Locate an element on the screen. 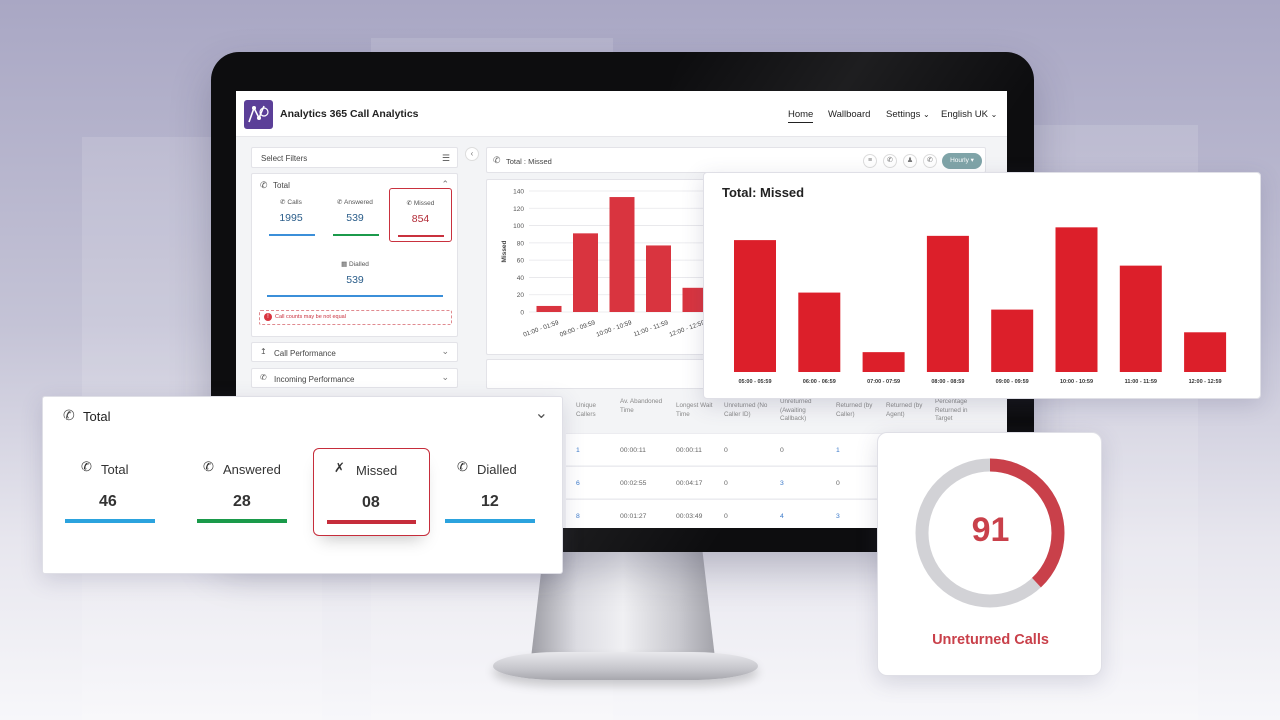  phone-forward-icon: ✆ is located at coordinates (930, 161).